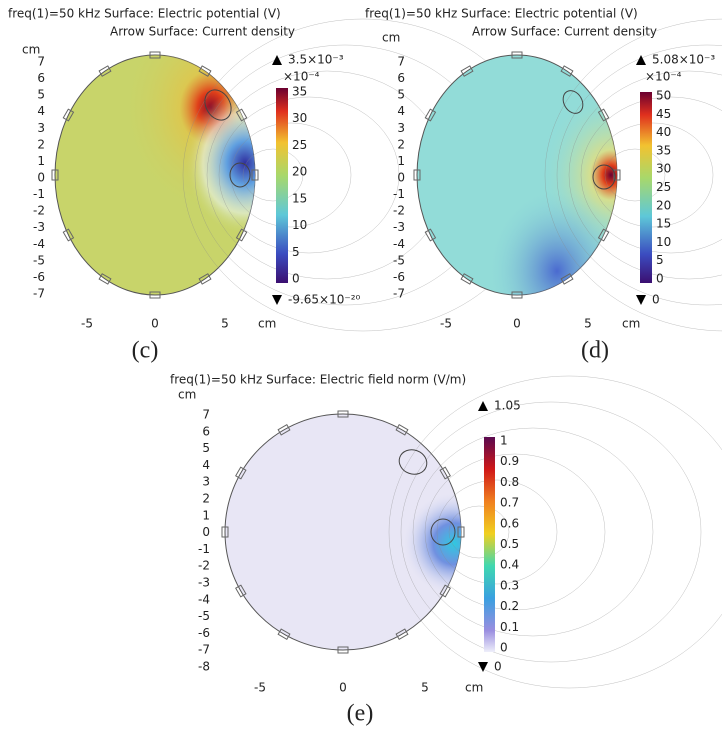 Image resolution: width=722 pixels, height=734 pixels. Describe the element at coordinates (595, 351) in the screenshot. I see `panel-label: (d)` at that location.